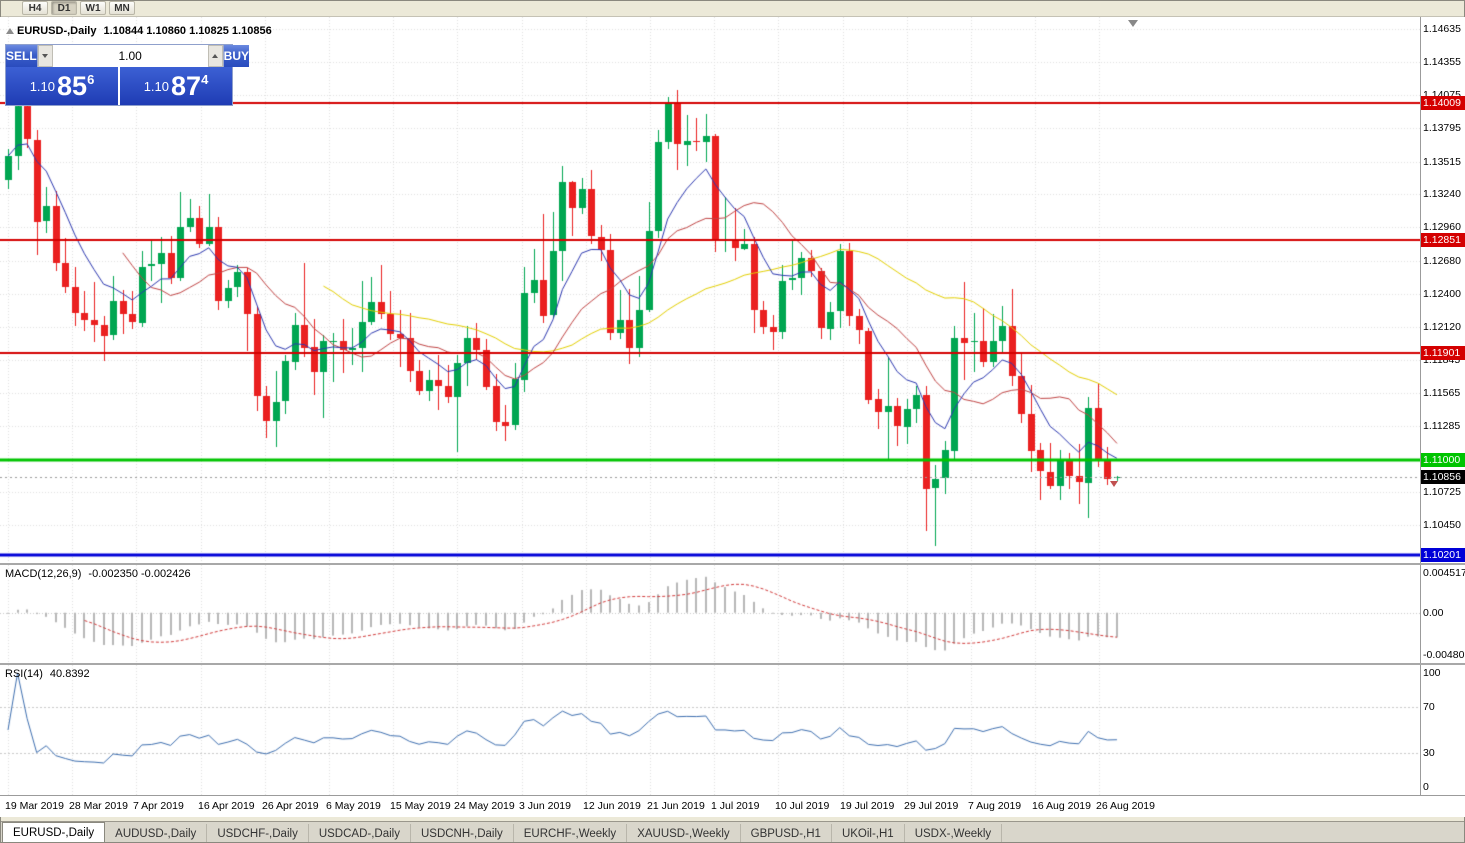 The width and height of the screenshot is (1465, 843). What do you see at coordinates (420, 806) in the screenshot?
I see `date-label: 15 May 2019` at bounding box center [420, 806].